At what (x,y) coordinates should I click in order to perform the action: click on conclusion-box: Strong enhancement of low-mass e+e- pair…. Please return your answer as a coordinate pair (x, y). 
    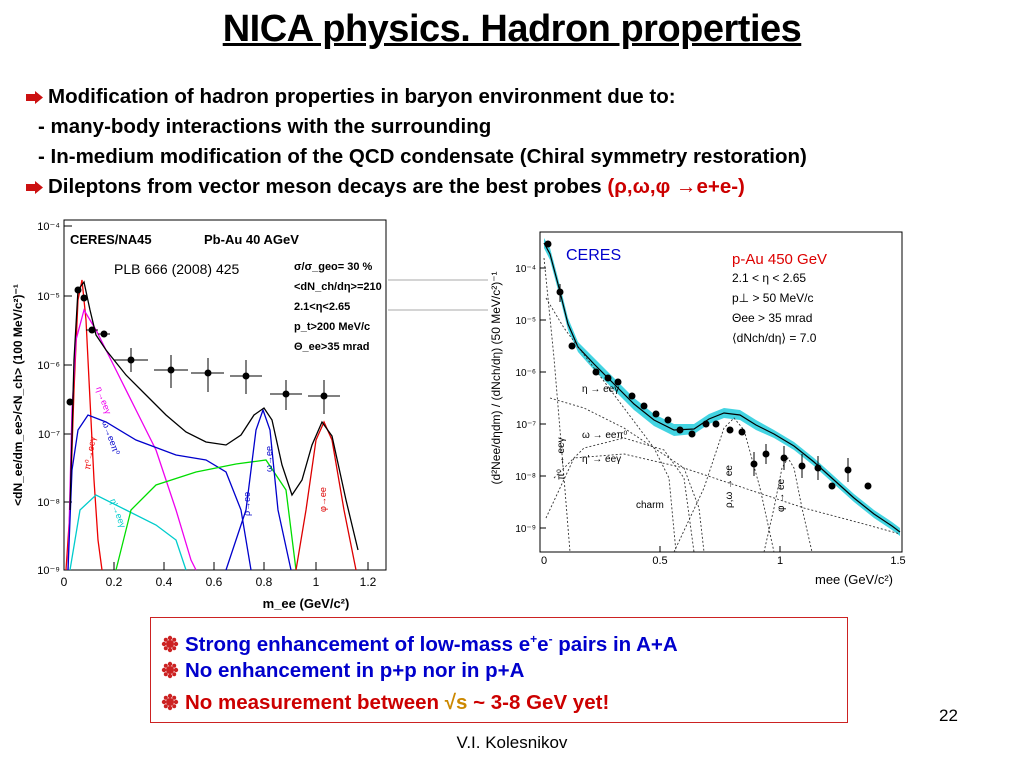
    Looking at the image, I should click on (499, 670).